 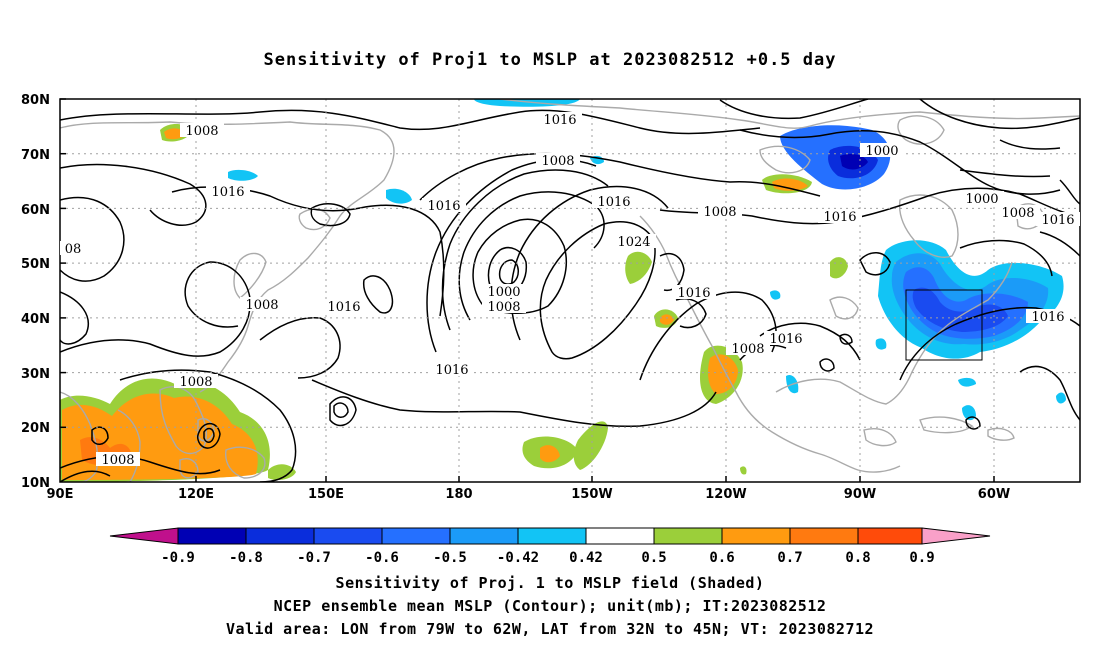 I want to click on lon-label: 120W, so click(x=725, y=494).